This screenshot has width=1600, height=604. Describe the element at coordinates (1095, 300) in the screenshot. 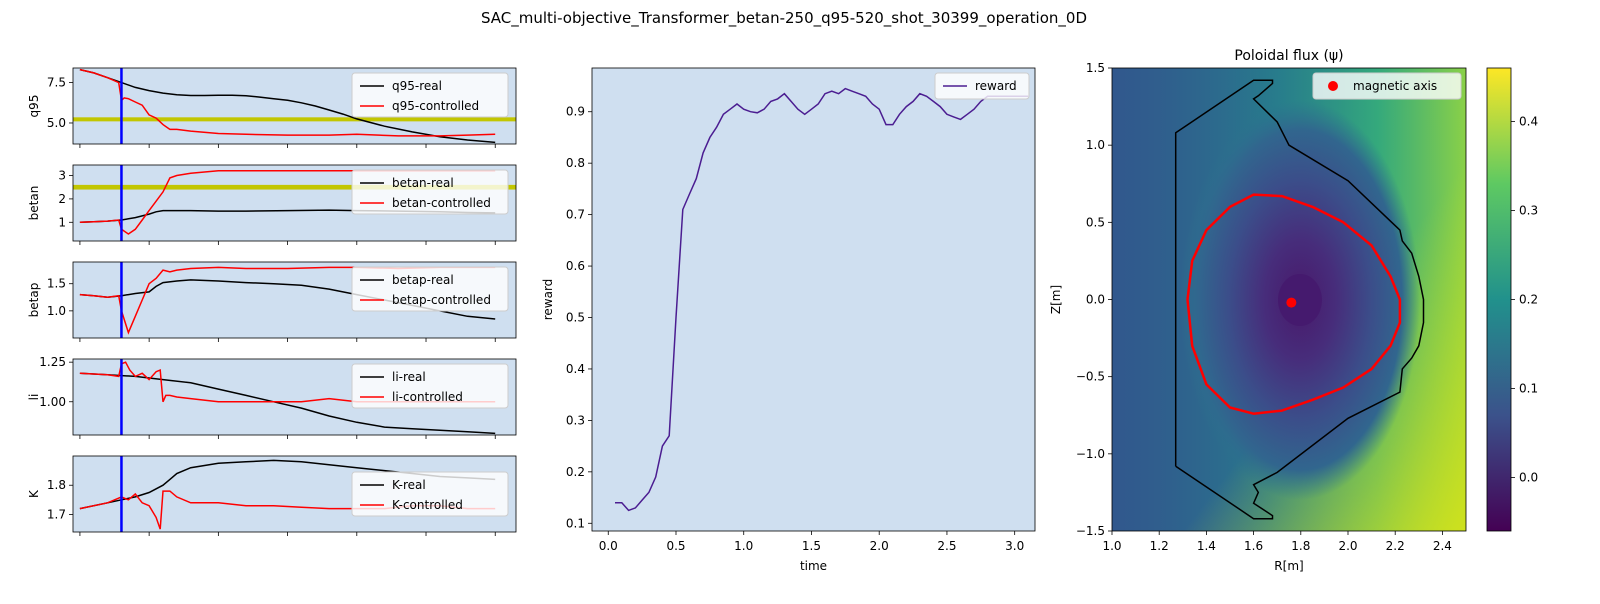

I see `y-tick-label: 0.0` at that location.